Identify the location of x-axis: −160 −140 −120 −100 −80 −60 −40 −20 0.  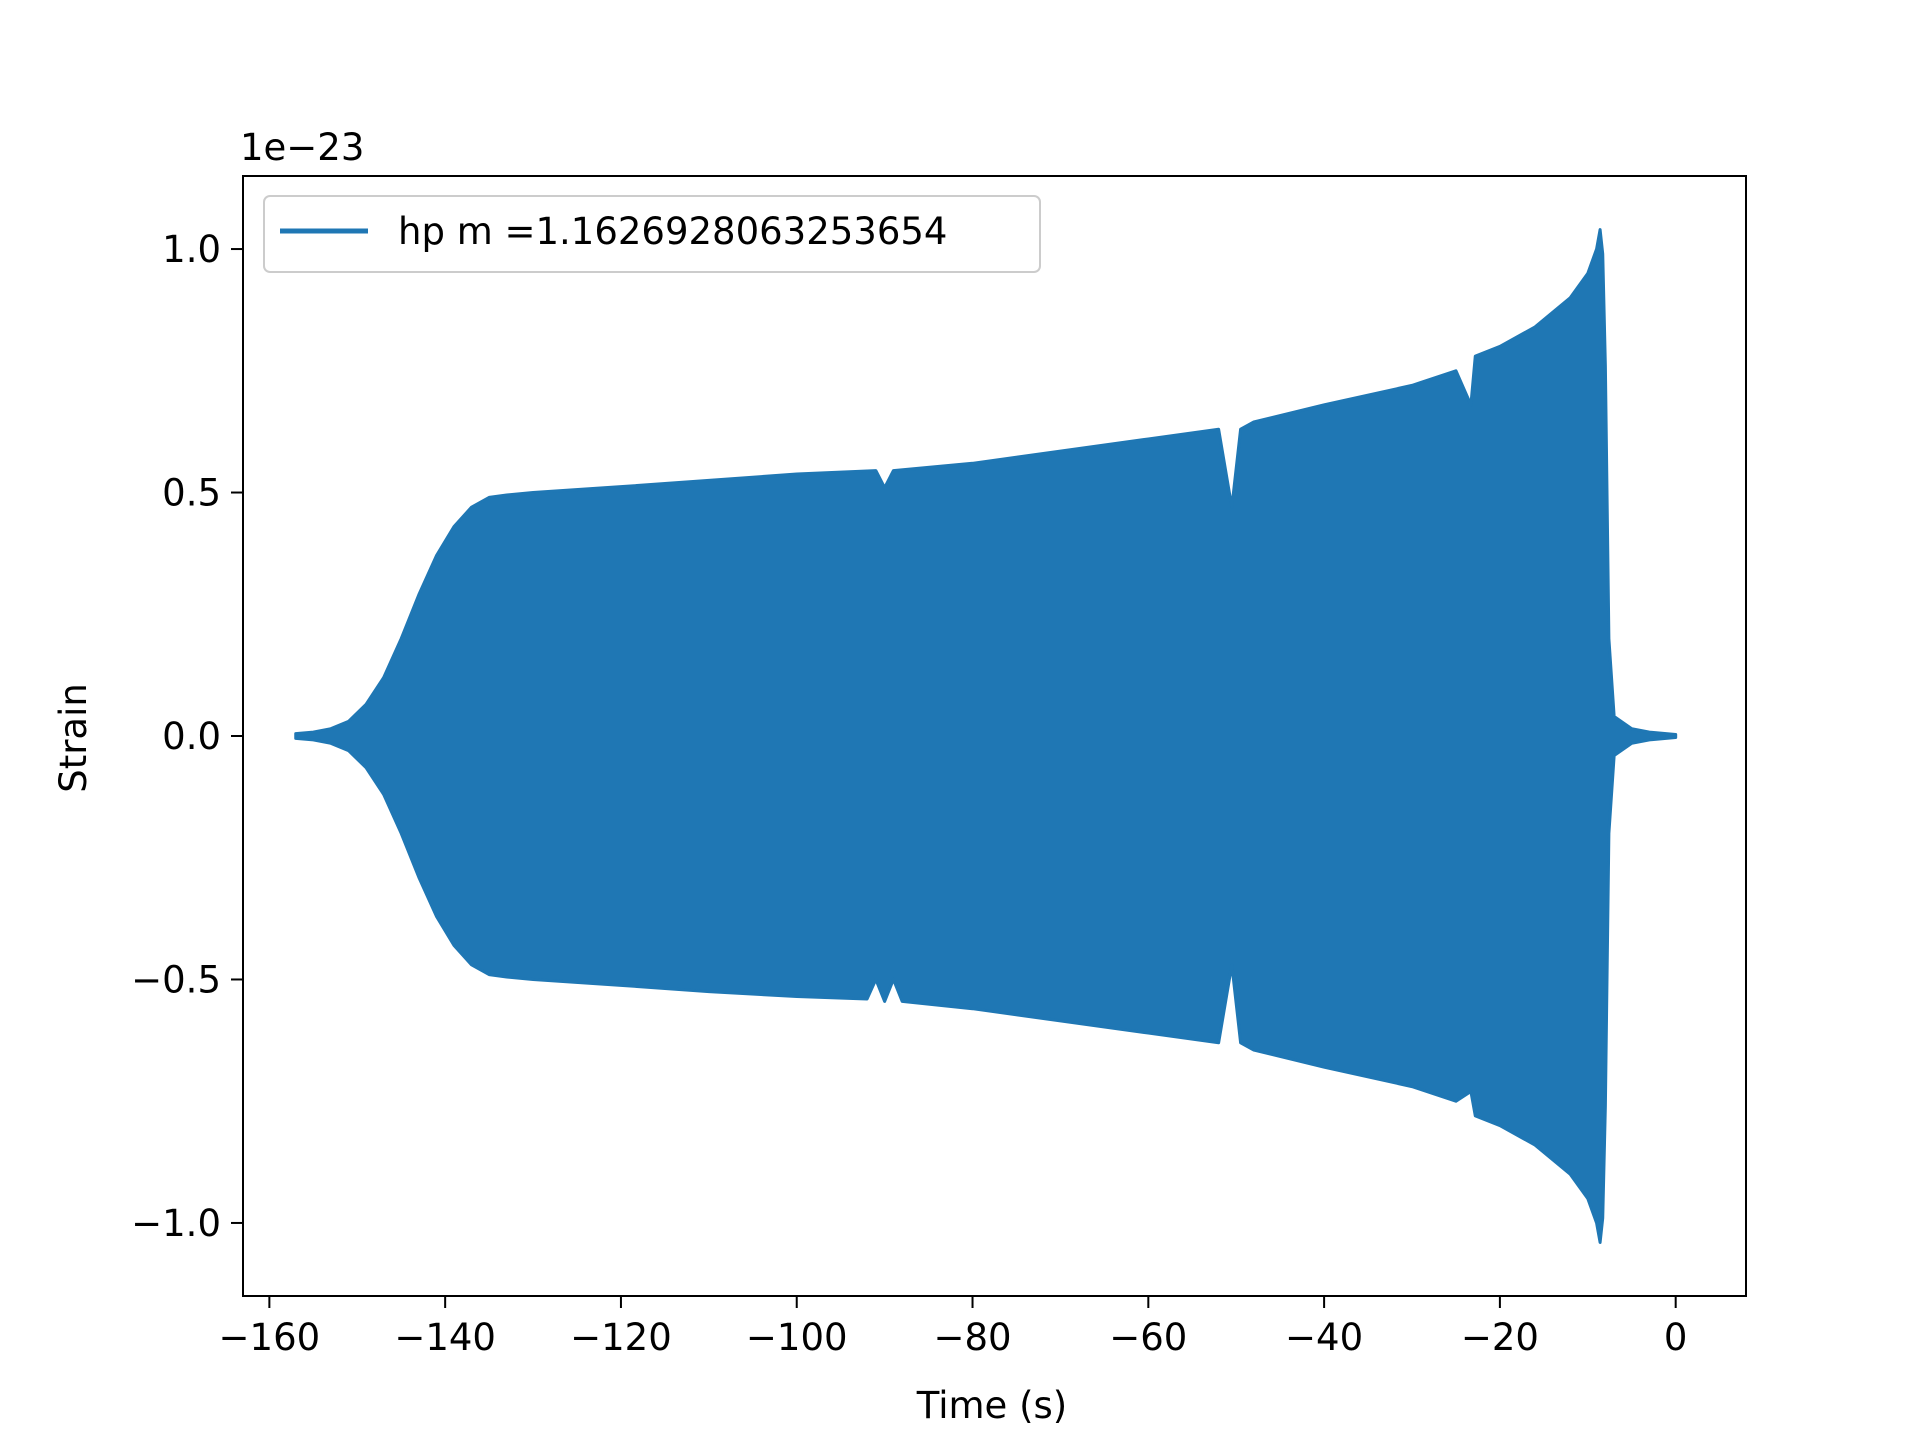
(953, 1327).